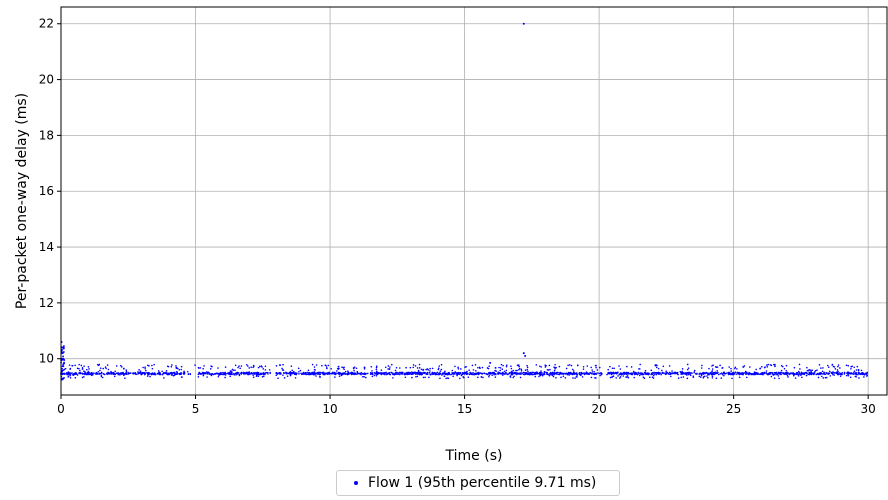  Describe the element at coordinates (598, 409) in the screenshot. I see `x-tick-label: 20` at that location.